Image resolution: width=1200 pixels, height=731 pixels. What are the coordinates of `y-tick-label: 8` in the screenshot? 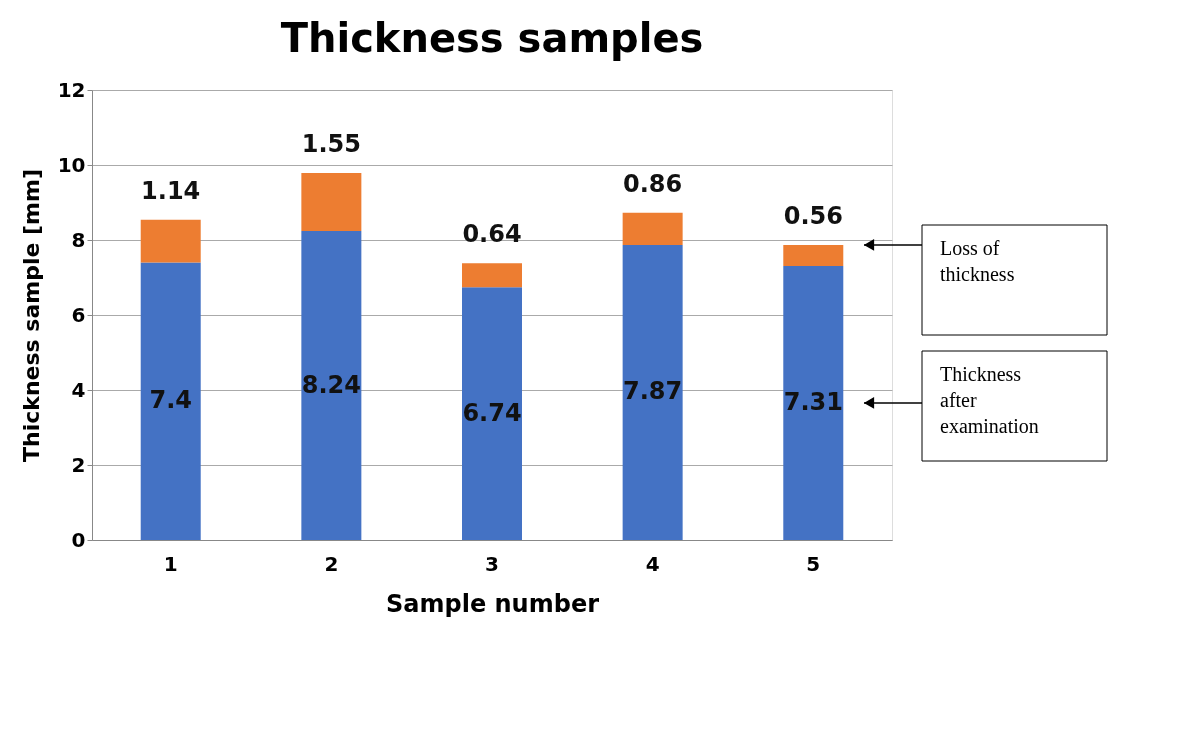 It's located at (78, 239).